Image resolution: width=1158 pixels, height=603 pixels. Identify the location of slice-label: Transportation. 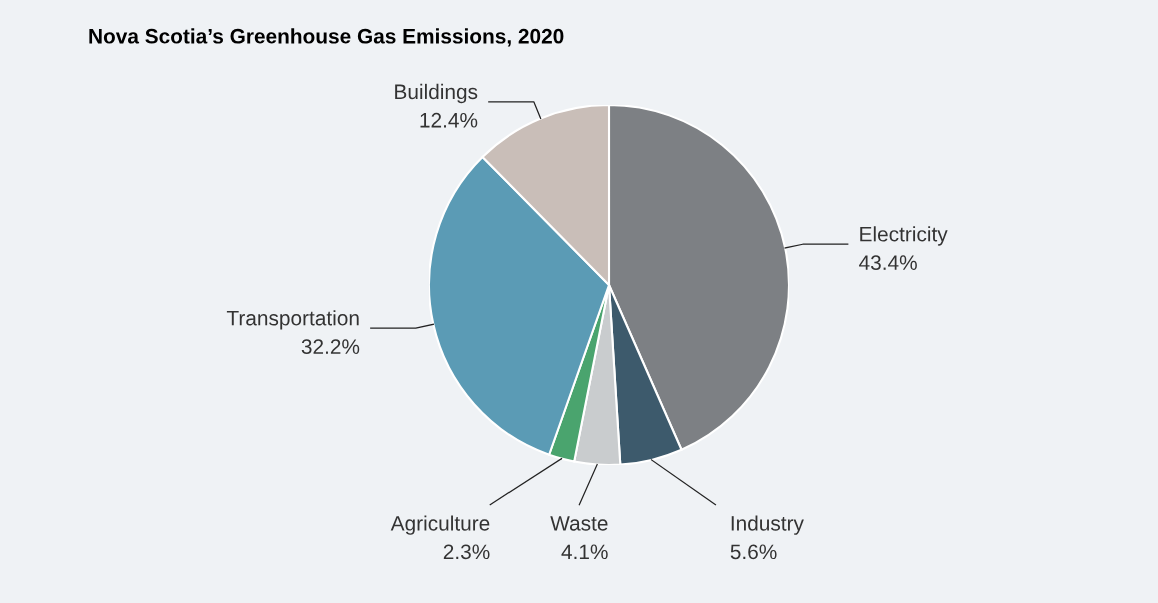
(292, 320).